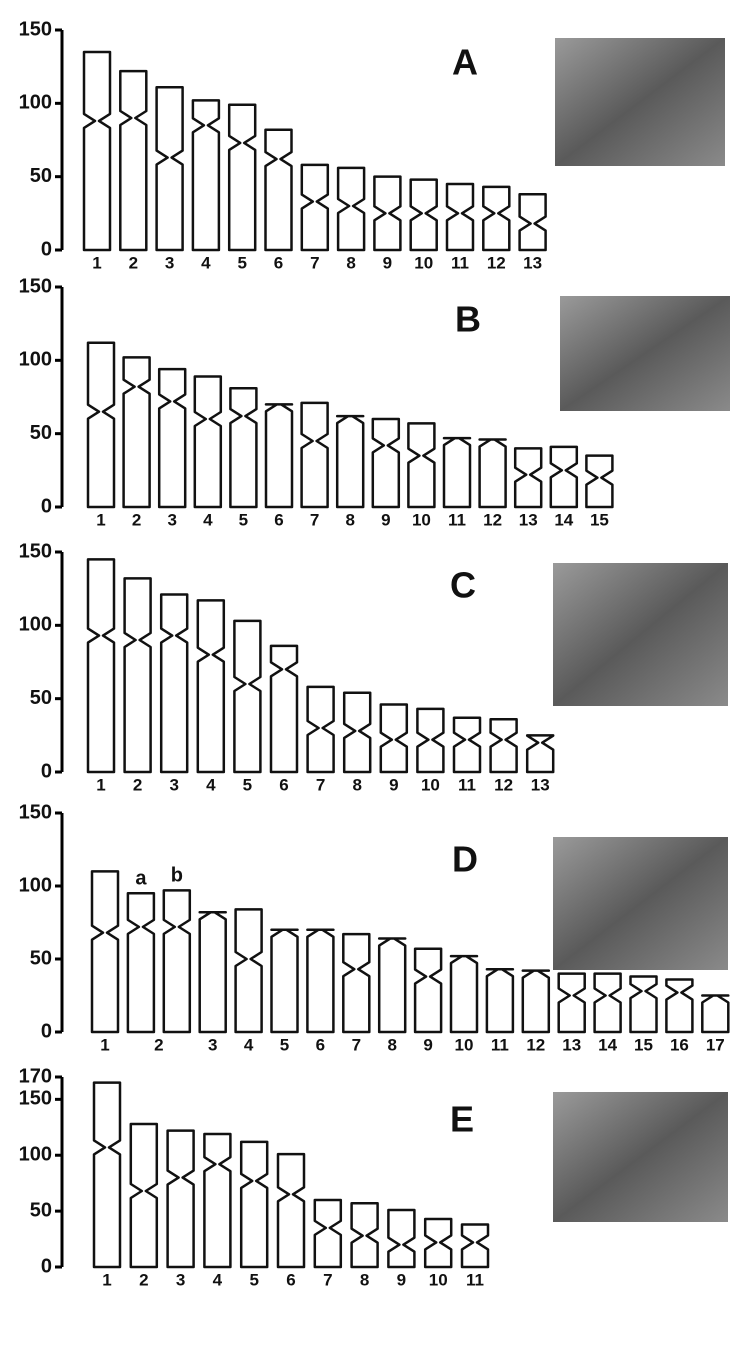  I want to click on x-tick-label: 10, so click(430, 784).